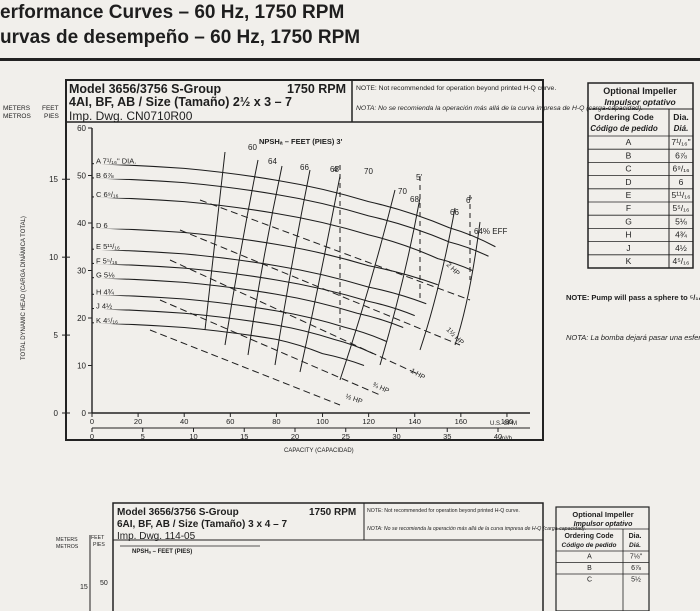 This screenshot has width=700, height=611. I want to click on gpm-tick-label: 80, so click(276, 421).